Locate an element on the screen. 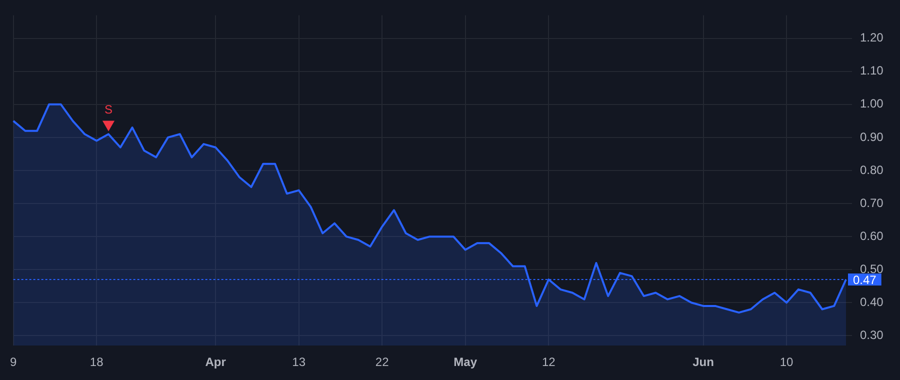 This screenshot has width=900, height=380. x-tick-label: Apr is located at coordinates (215, 362).